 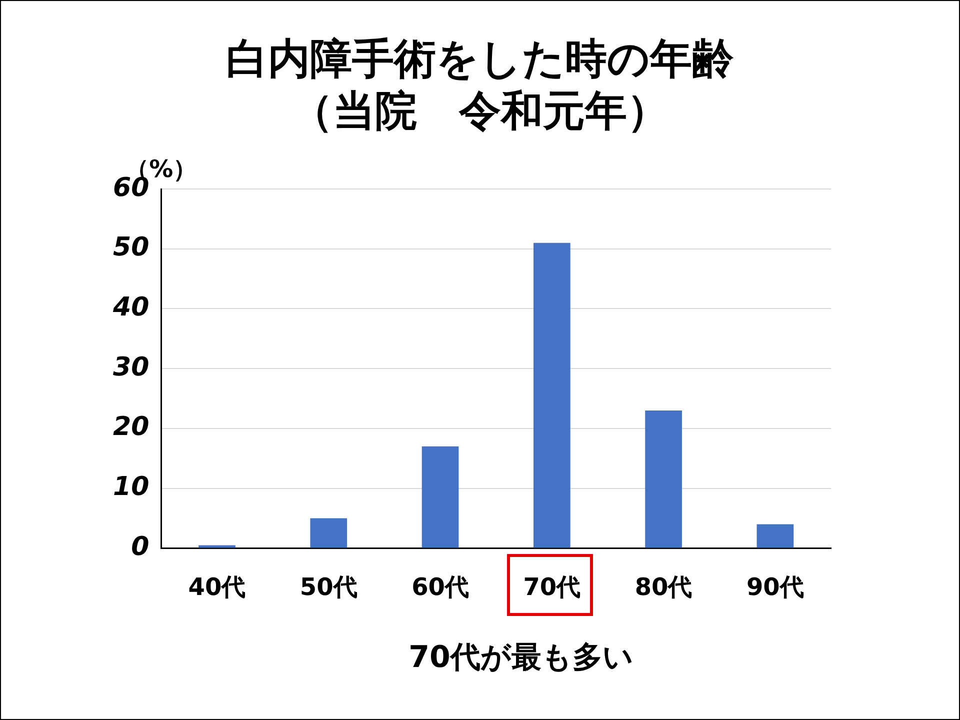 I want to click on y-tick-label: 50, so click(x=131, y=247).